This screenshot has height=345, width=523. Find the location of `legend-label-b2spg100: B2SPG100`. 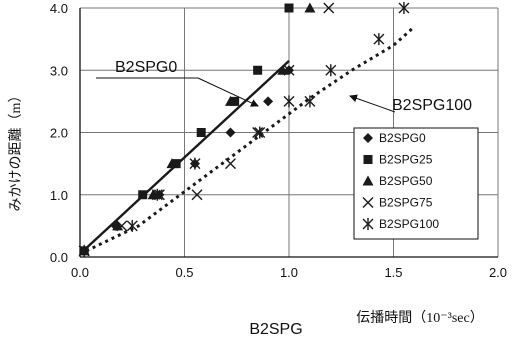

legend-label-b2spg100: B2SPG100 is located at coordinates (409, 224).